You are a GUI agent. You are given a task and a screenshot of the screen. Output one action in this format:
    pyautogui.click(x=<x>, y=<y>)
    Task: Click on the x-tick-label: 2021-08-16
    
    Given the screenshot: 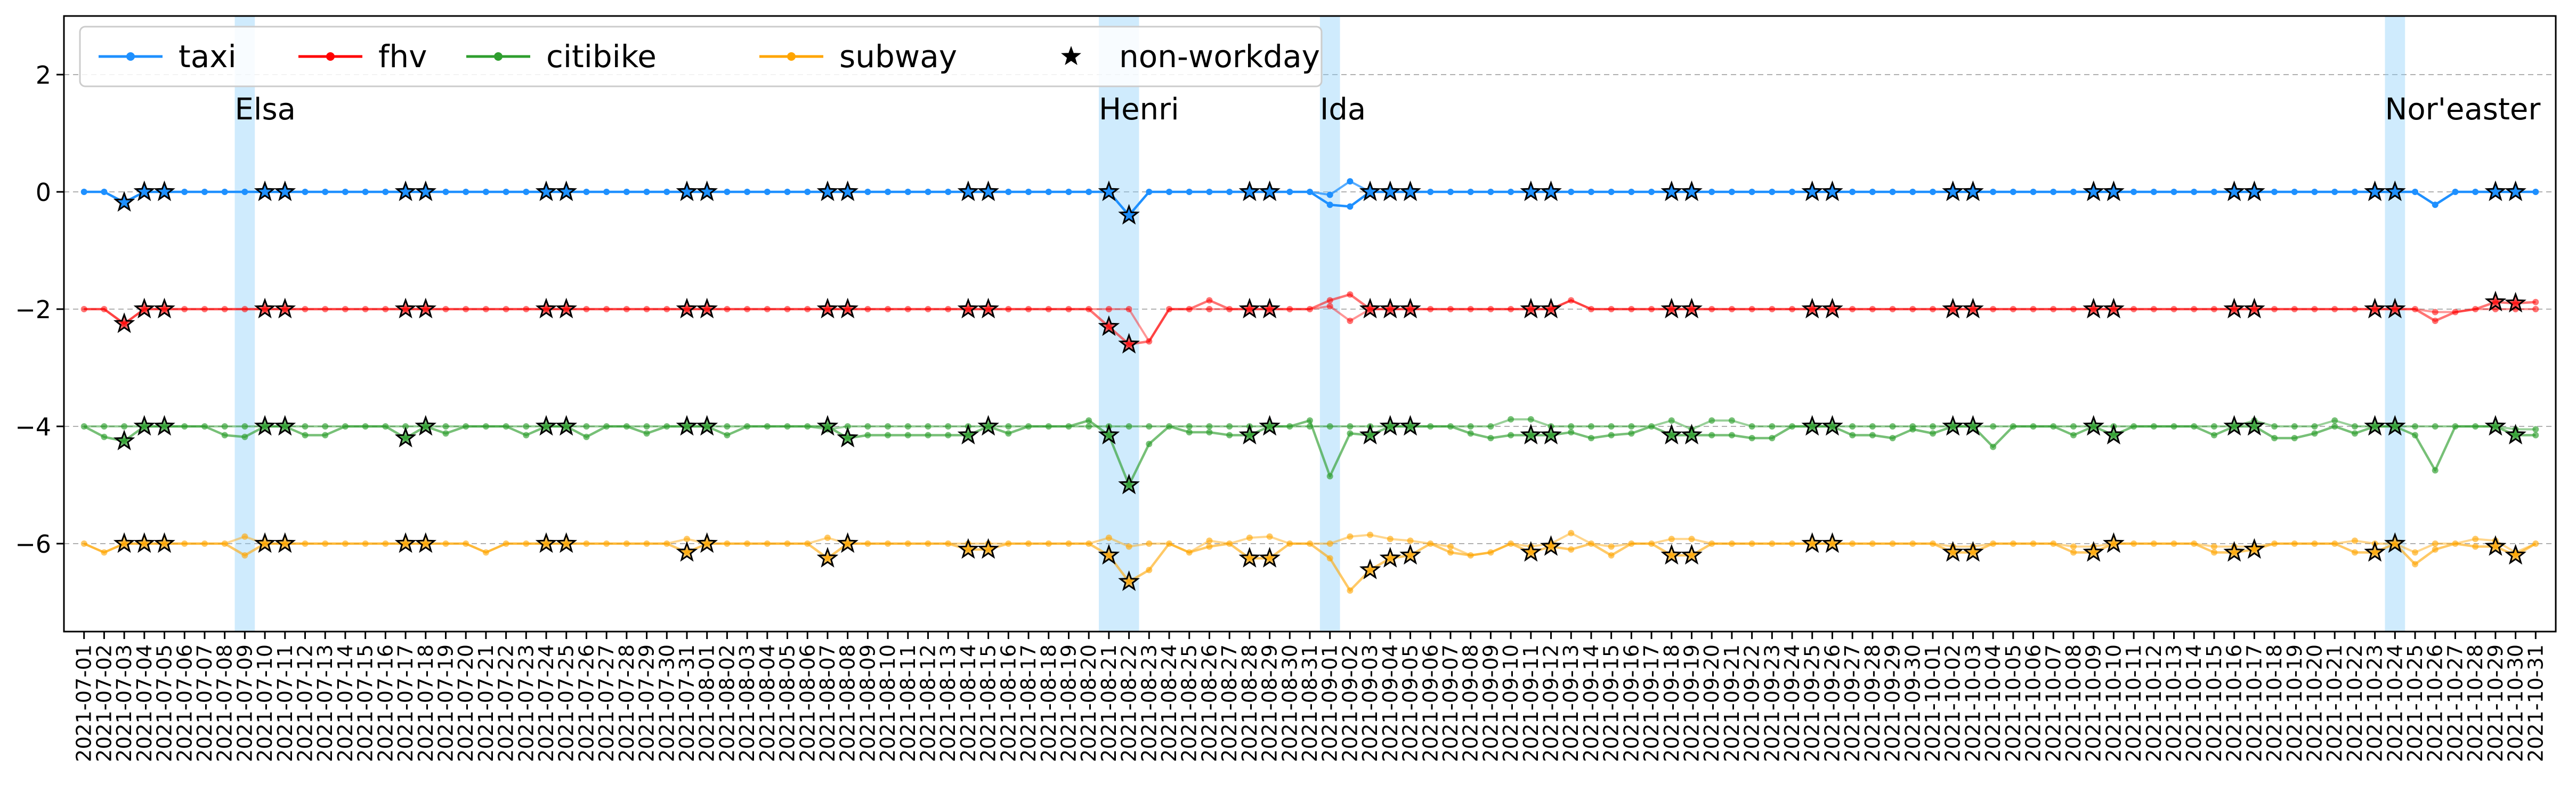 What is the action you would take?
    pyautogui.click(x=1009, y=703)
    